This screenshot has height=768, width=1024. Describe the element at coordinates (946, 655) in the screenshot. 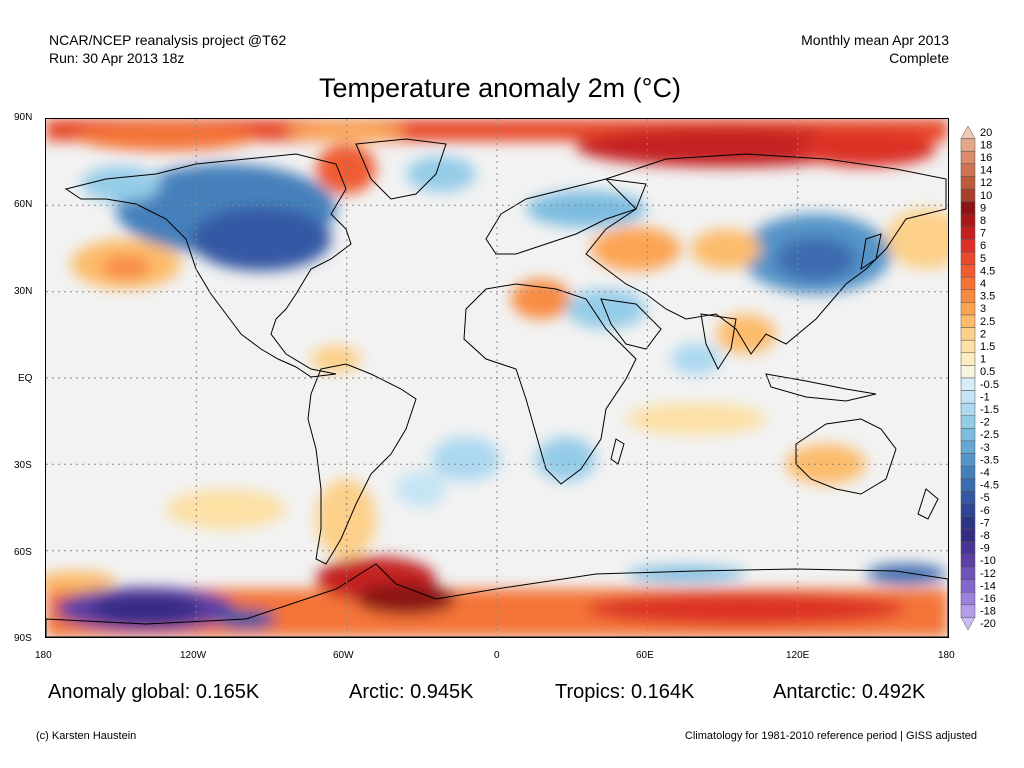

I see `lon-label-180e: 180` at that location.